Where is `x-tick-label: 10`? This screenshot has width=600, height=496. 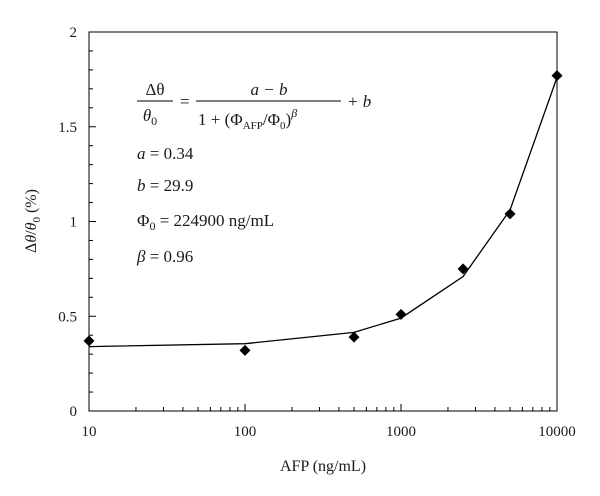
x-tick-label: 10 is located at coordinates (89, 432).